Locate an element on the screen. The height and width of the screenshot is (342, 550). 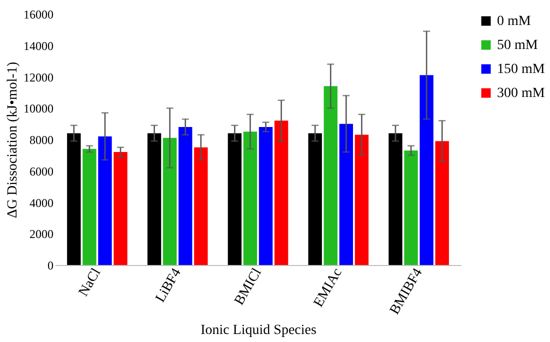
y-tick-label: 8000 is located at coordinates (42, 140).